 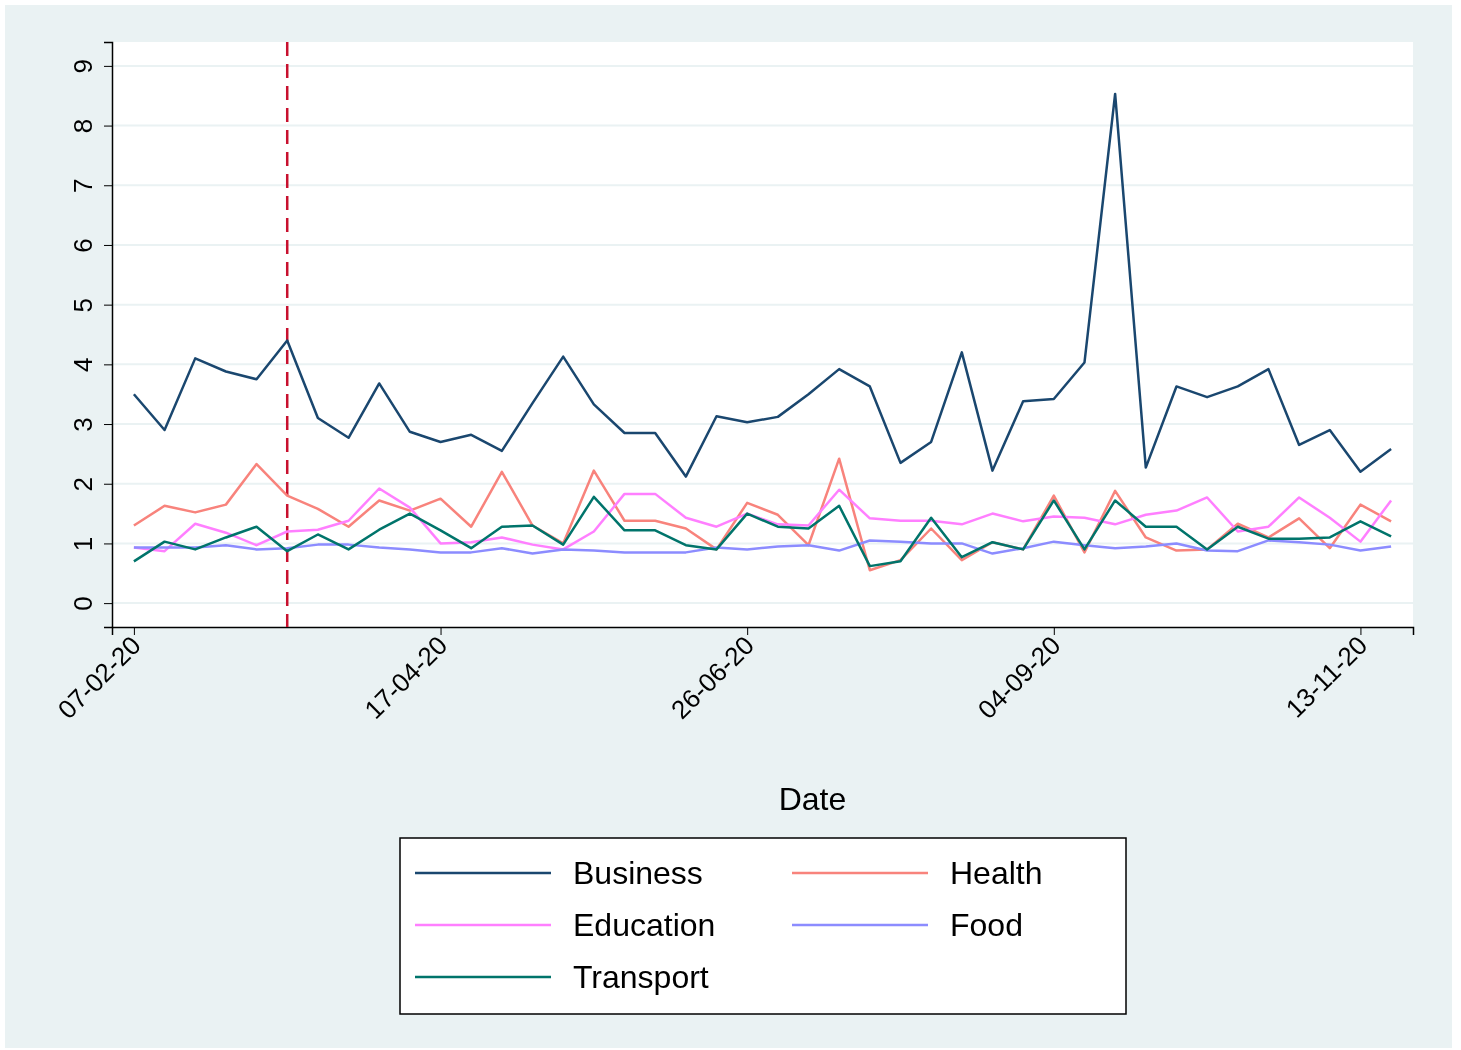 What do you see at coordinates (83, 365) in the screenshot?
I see `y-tick-label: 4` at bounding box center [83, 365].